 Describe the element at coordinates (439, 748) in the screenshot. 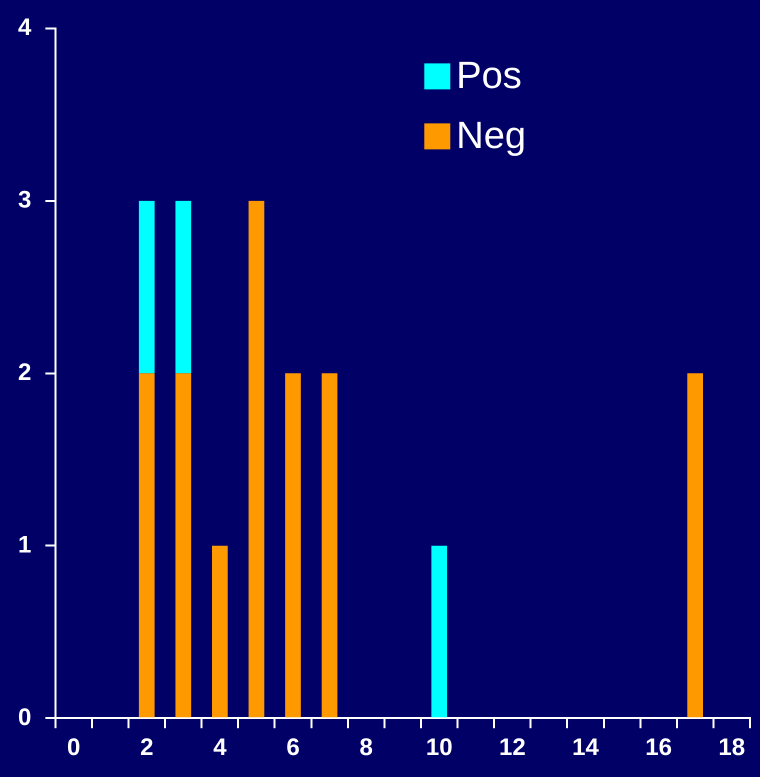

I see `x-tick-label: 10` at that location.